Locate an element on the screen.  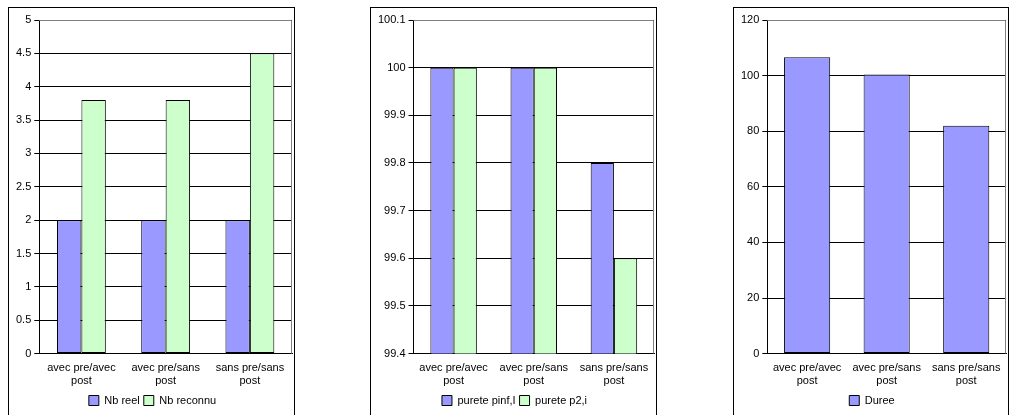
y-tick-label: 99.7 is located at coordinates (395, 209).